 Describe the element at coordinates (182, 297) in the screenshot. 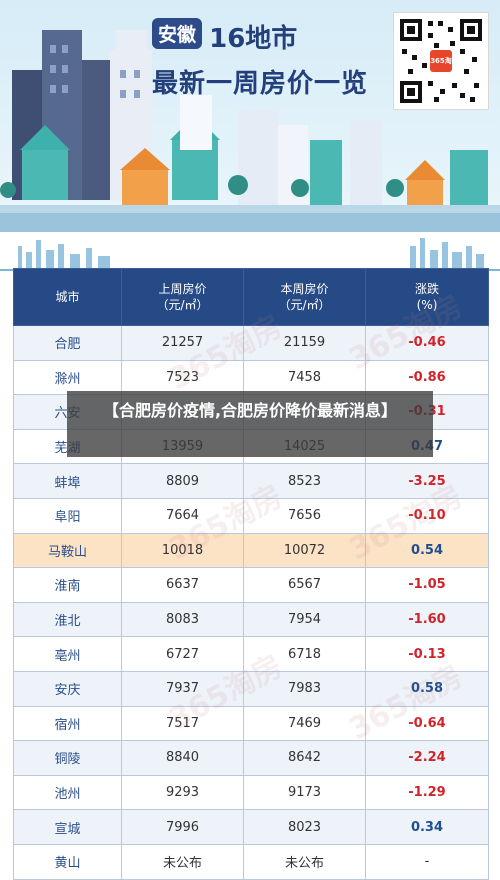

I see `header-last-week: 上周房价 （元/㎡）` at that location.